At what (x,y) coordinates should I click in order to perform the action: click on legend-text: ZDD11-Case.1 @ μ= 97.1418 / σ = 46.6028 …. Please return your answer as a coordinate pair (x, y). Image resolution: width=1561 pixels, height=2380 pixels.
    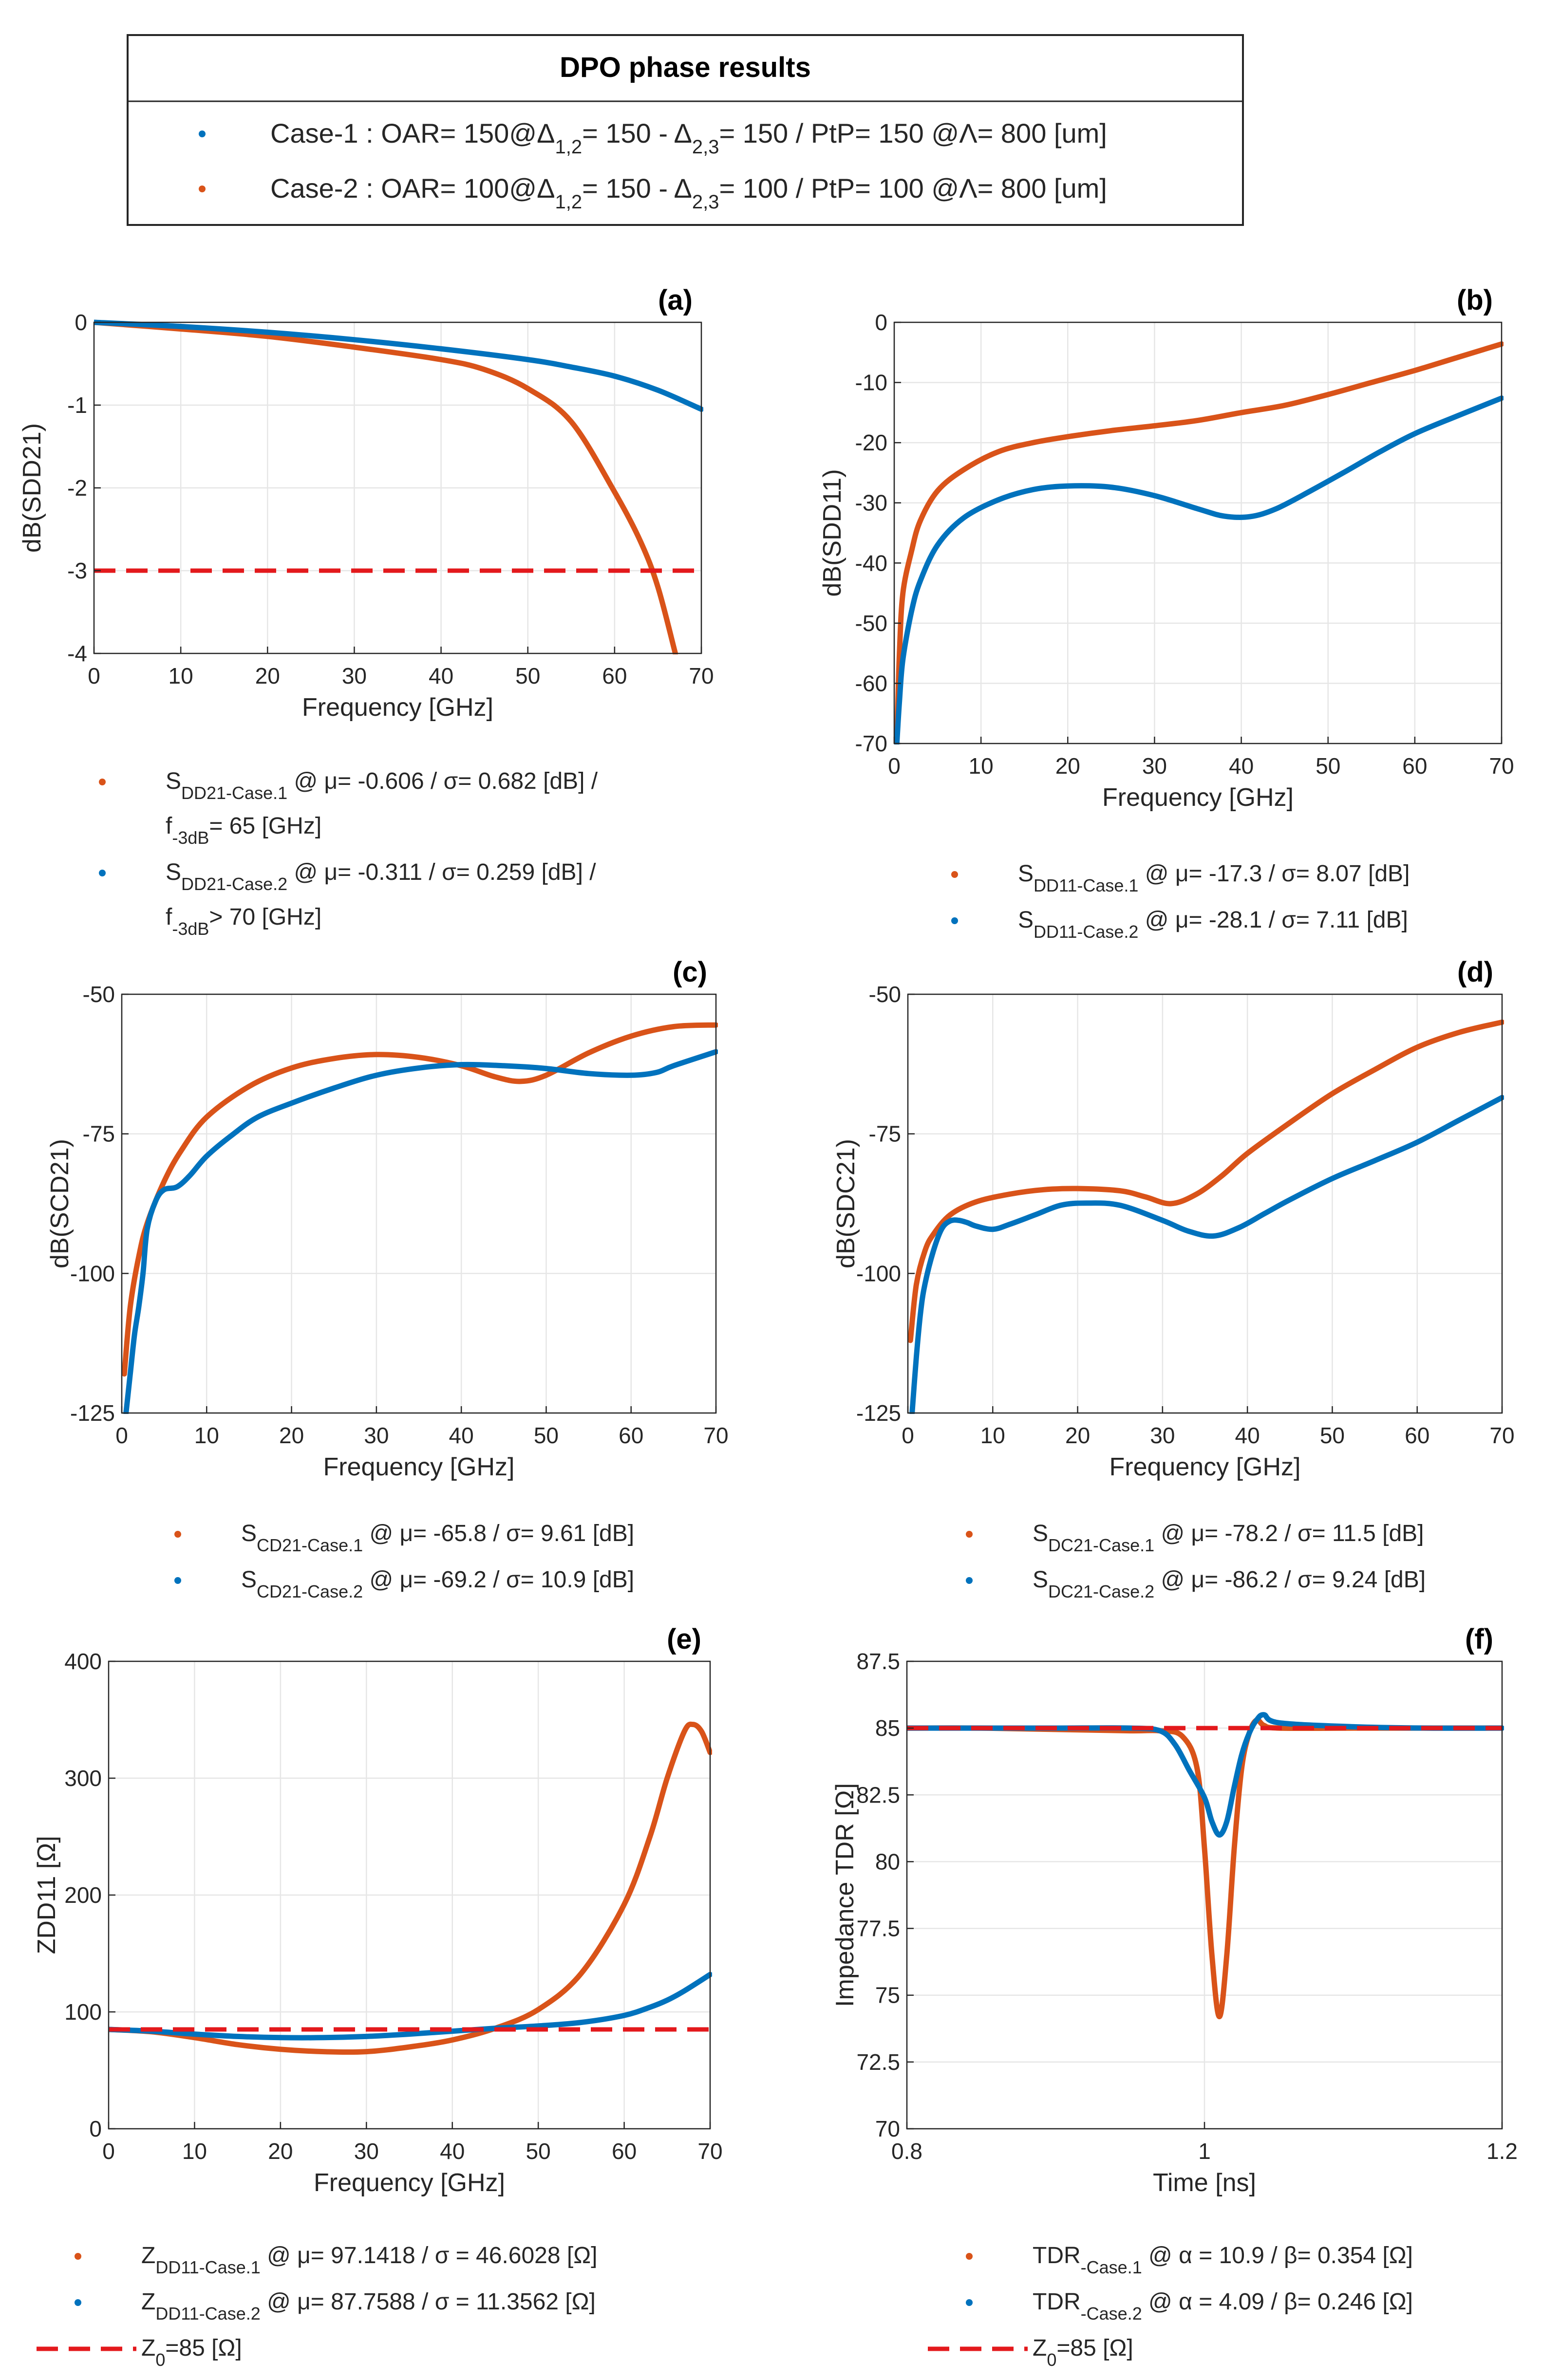
    Looking at the image, I should click on (369, 2260).